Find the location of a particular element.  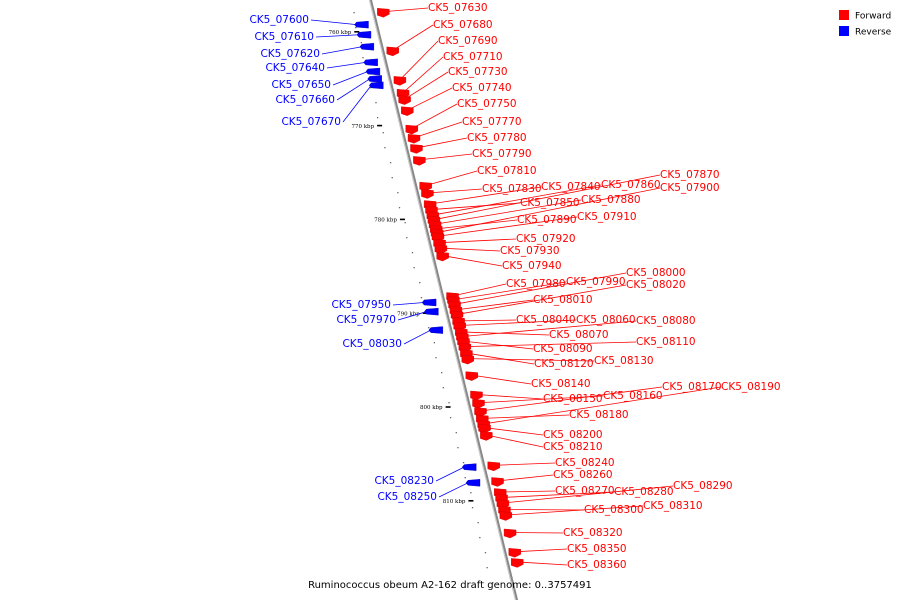

gene-label: CK5_08080 is located at coordinates (666, 321).